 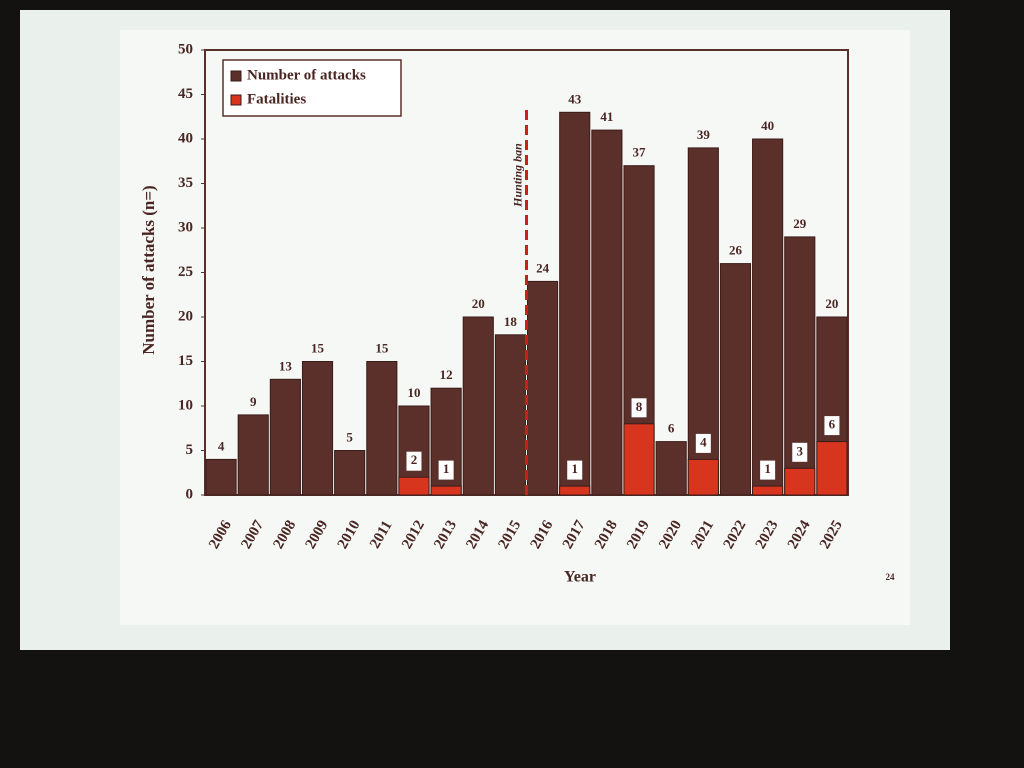 What do you see at coordinates (640, 152) in the screenshot?
I see `value-label: 37` at bounding box center [640, 152].